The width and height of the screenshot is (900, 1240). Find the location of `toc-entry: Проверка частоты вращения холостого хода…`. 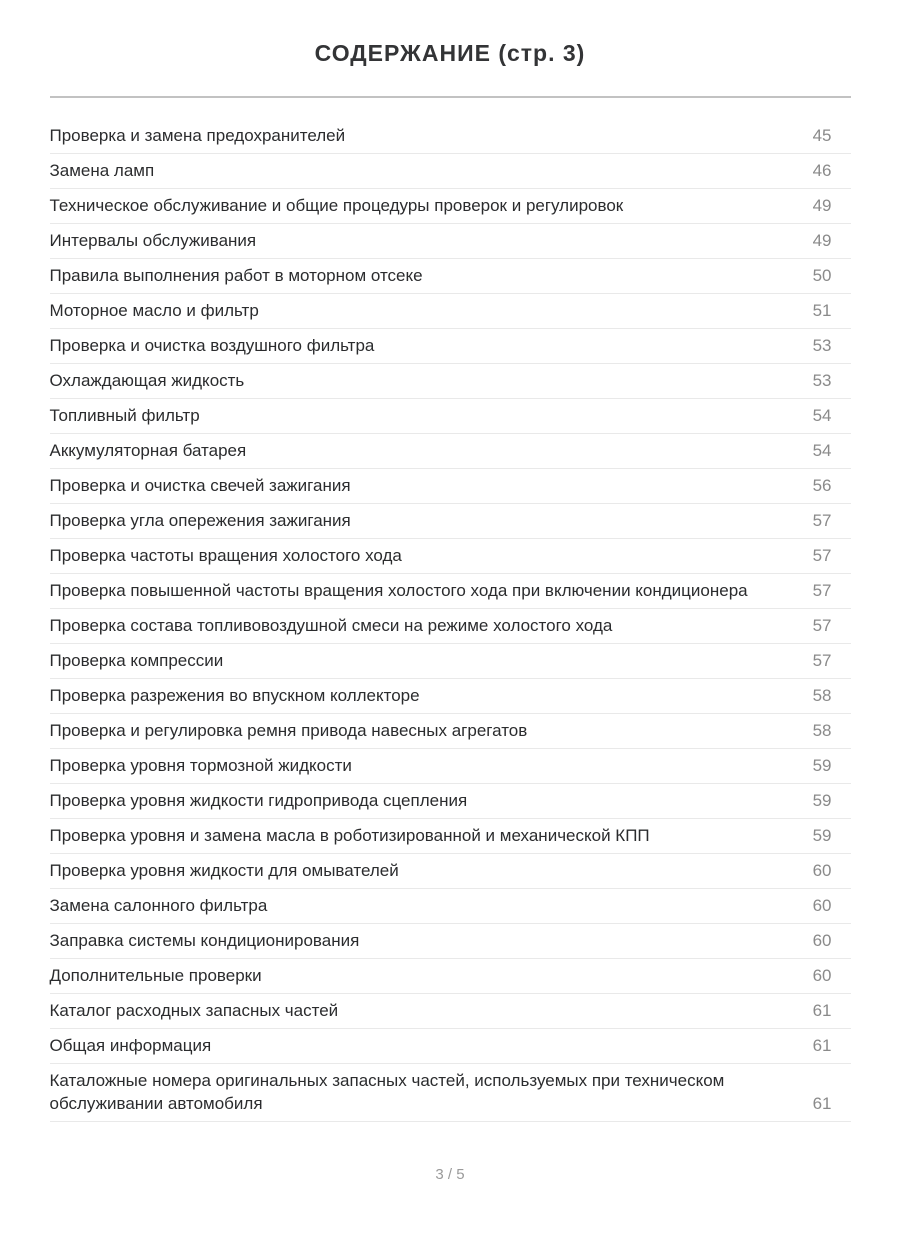

toc-entry: Проверка частоты вращения холостого хода… is located at coordinates (450, 556).